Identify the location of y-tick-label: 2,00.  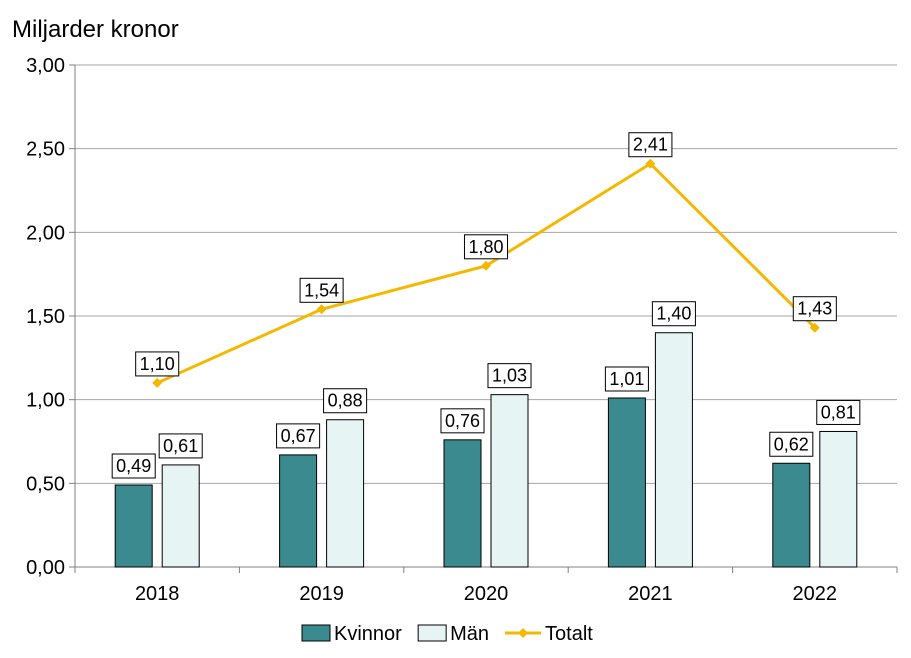
(45, 233).